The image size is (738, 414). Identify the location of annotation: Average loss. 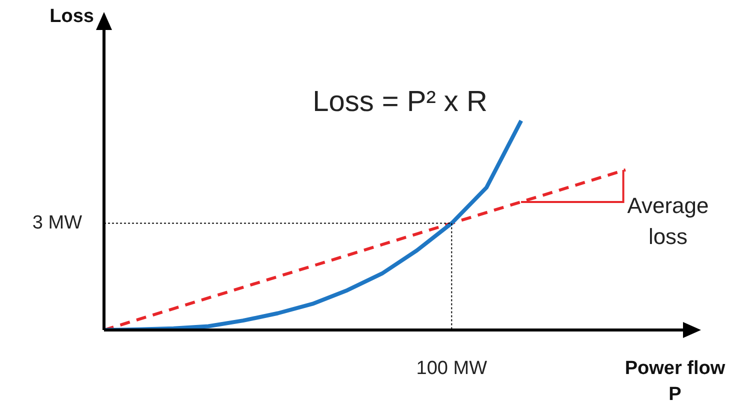
(668, 221).